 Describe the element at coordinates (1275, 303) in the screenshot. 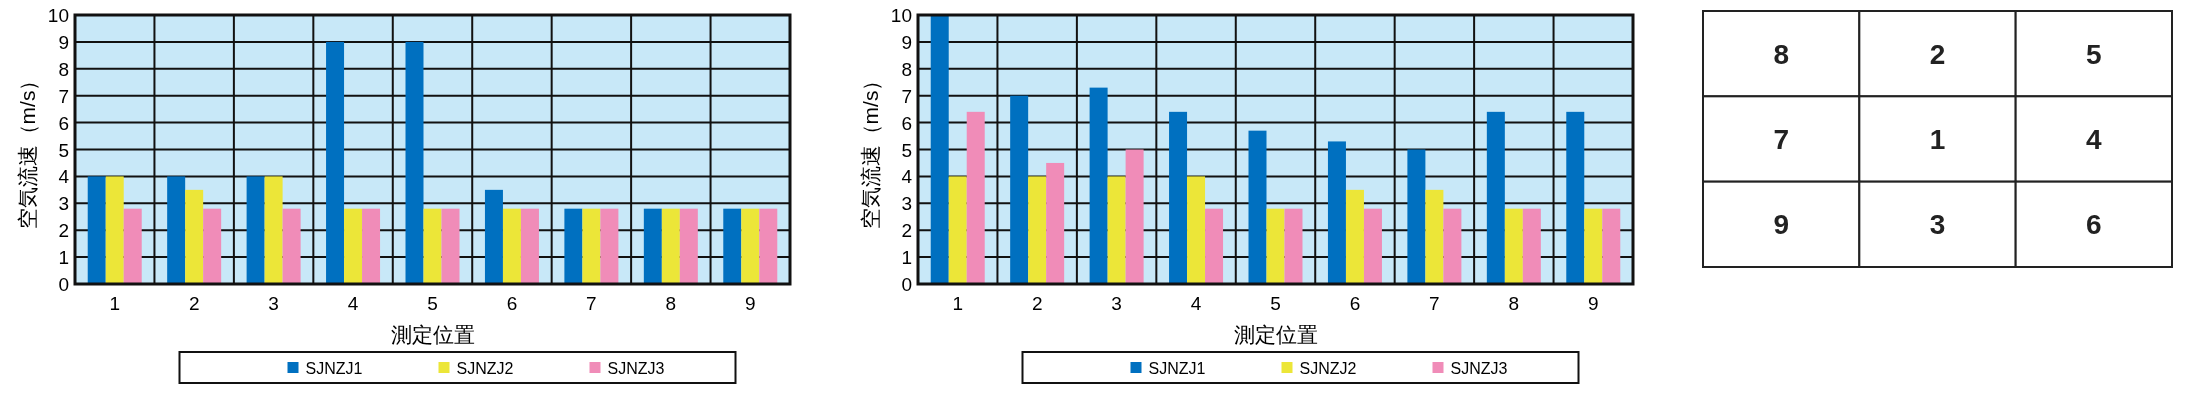

I see `x-tick-label: 5` at that location.